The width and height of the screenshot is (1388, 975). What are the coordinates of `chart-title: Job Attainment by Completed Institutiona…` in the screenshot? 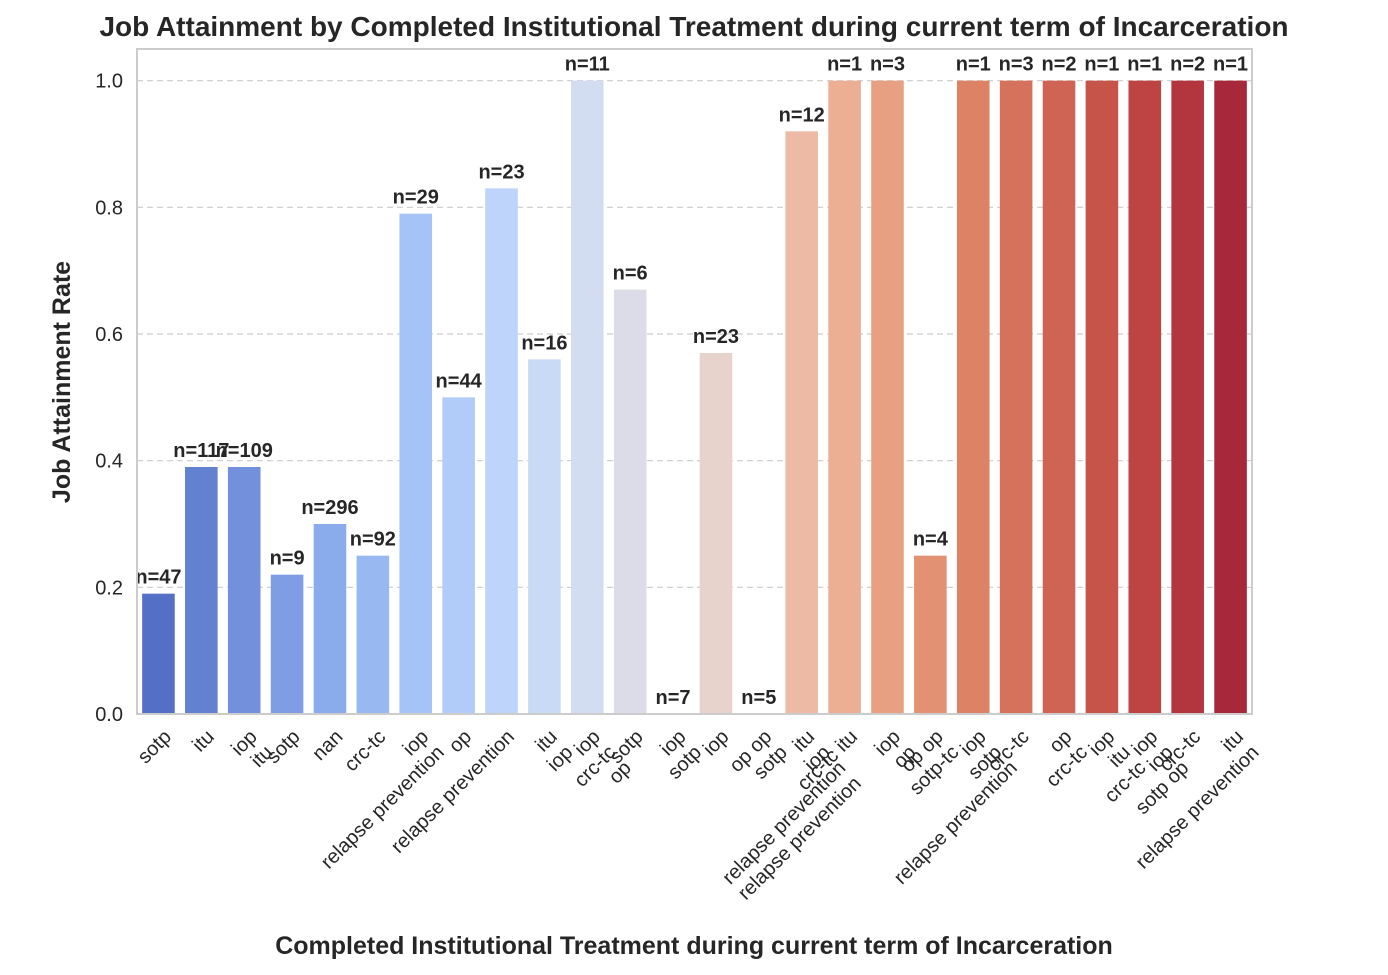 It's located at (693, 26).